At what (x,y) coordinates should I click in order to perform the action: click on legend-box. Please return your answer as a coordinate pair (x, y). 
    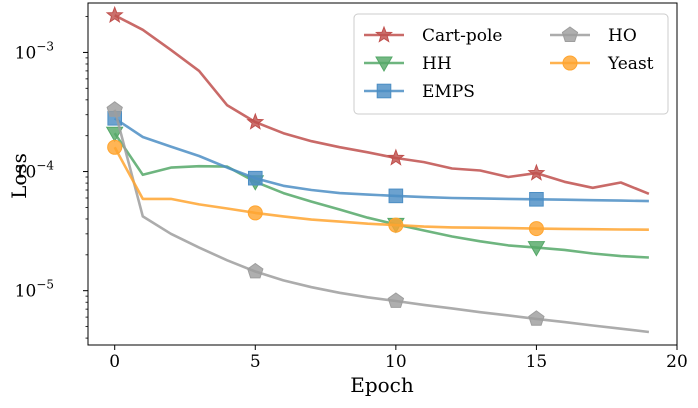
    Looking at the image, I should click on (511, 64).